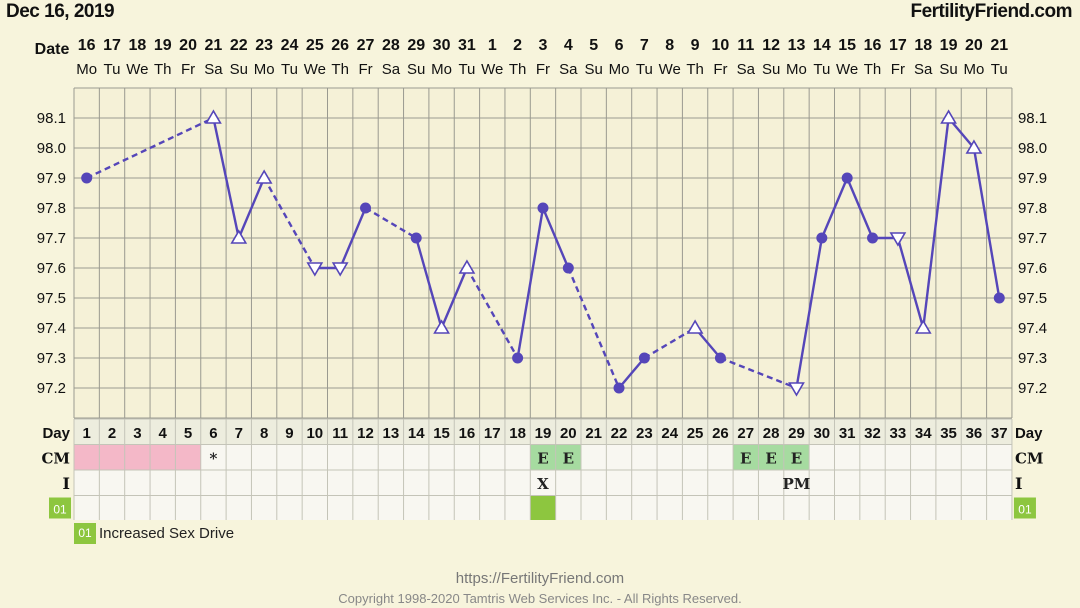  What do you see at coordinates (366, 45) in the screenshot?
I see `date-tick-label: 27` at bounding box center [366, 45].